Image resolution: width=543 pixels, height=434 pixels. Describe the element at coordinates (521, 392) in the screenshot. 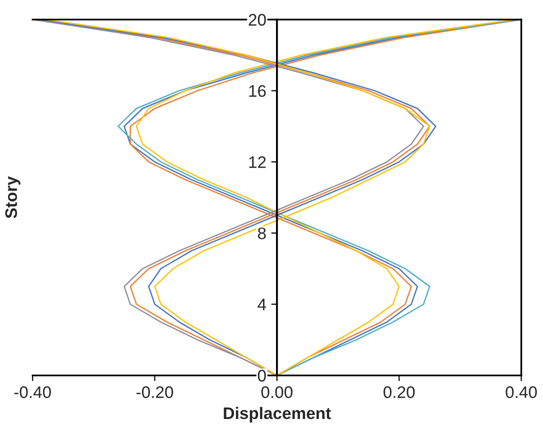

I see `x-tick-label: 0.40` at that location.